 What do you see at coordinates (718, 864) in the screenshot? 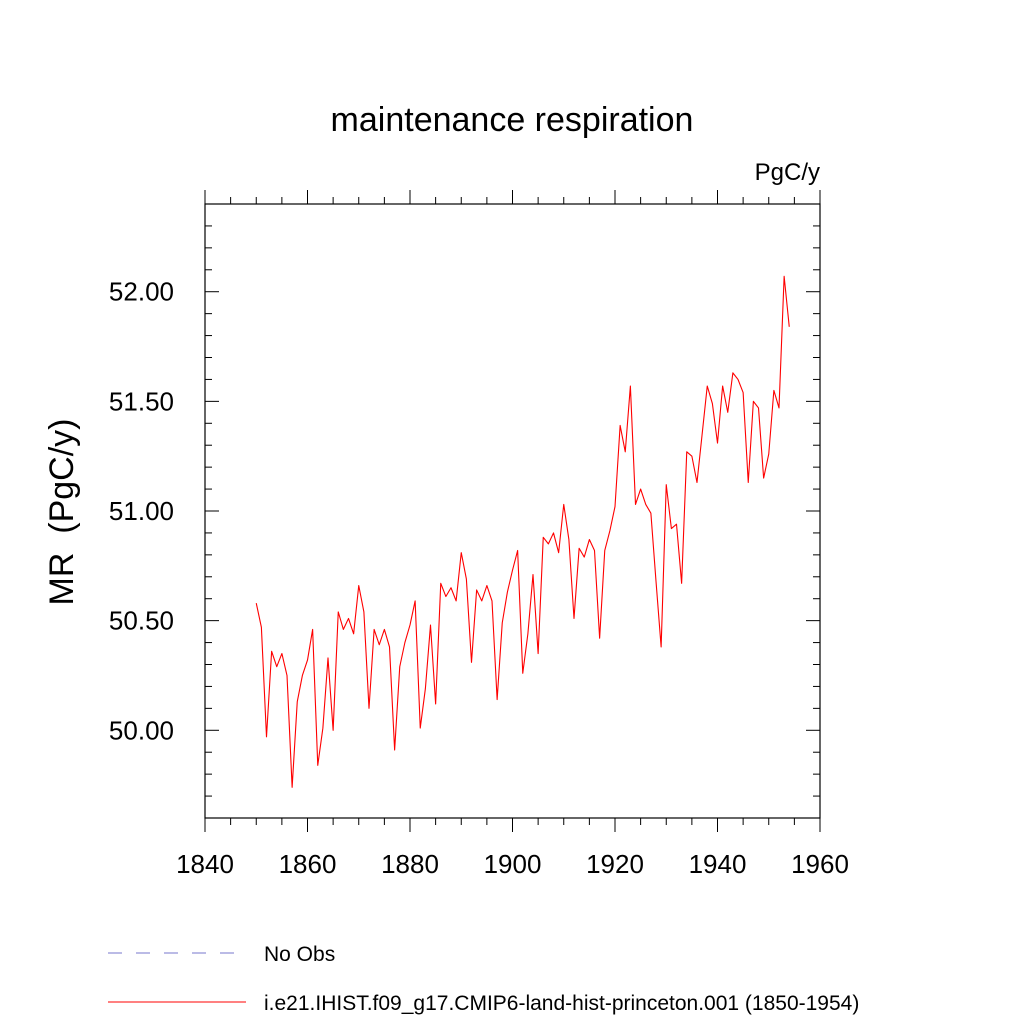
I see `x-tick-label: 1940` at bounding box center [718, 864].